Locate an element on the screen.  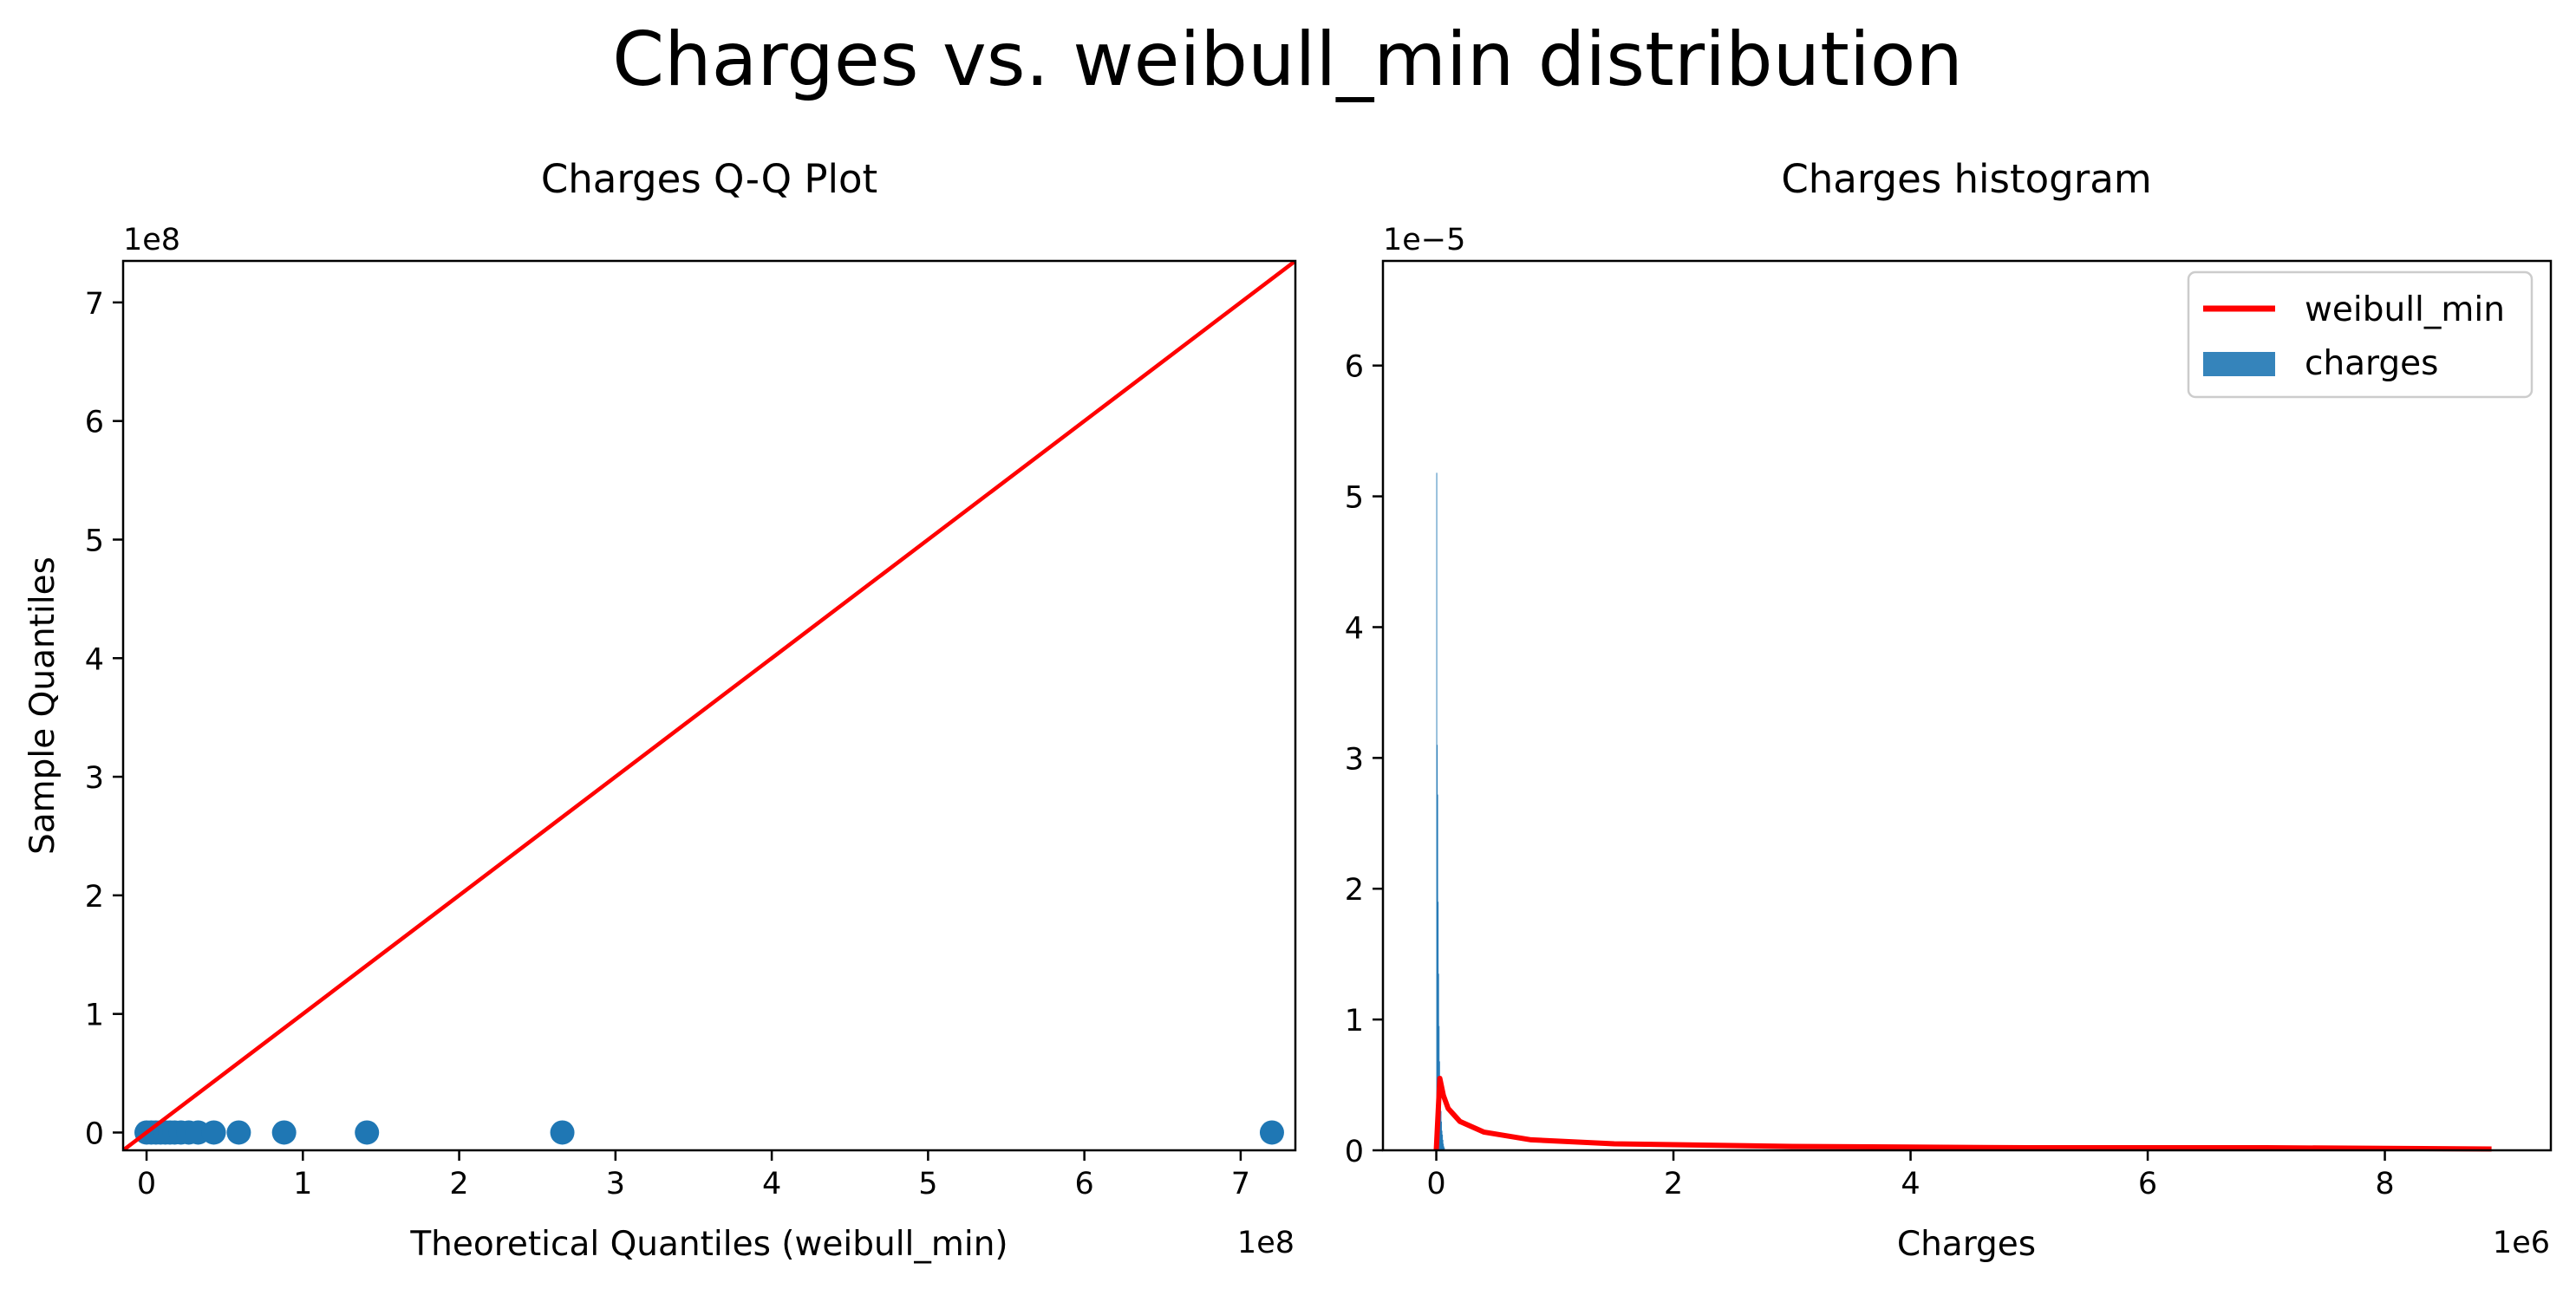
legend-label-charges: charges is located at coordinates (2372, 363).